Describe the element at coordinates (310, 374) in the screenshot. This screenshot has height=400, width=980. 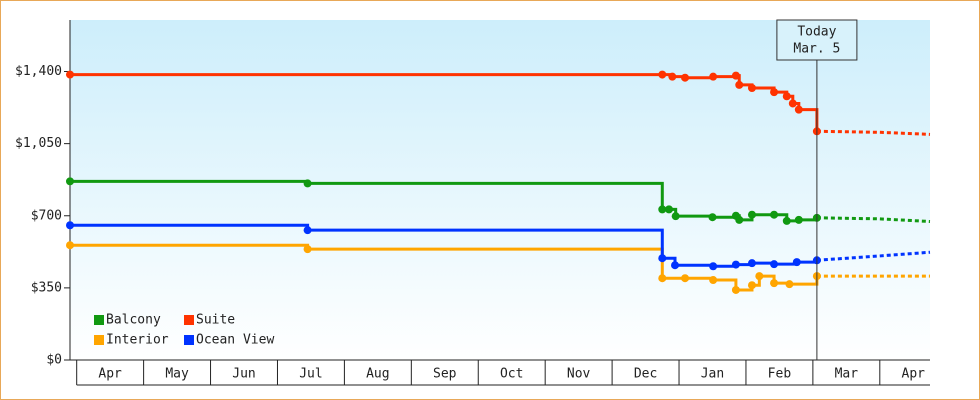
I see `x-tick-label: Jul` at that location.